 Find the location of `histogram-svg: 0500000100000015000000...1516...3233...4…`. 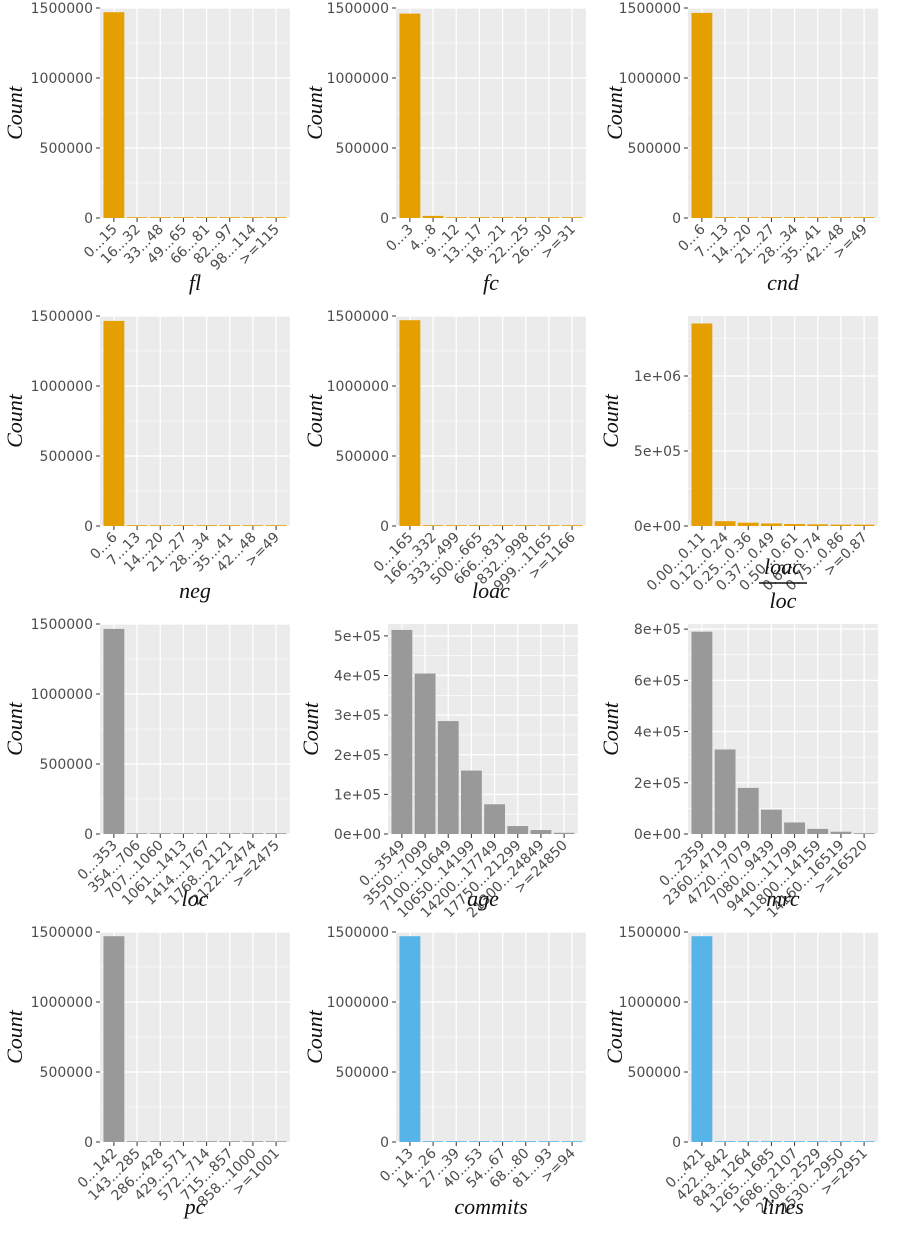

histogram-svg: 0500000100000015000000...1516...3233...4… is located at coordinates (146, 148).